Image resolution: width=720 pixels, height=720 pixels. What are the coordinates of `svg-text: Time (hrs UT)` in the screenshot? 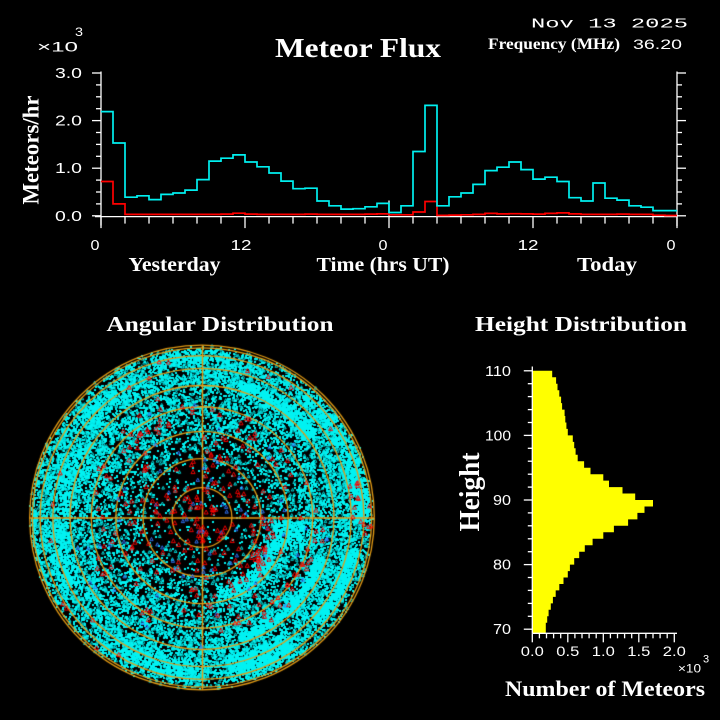 It's located at (383, 265).